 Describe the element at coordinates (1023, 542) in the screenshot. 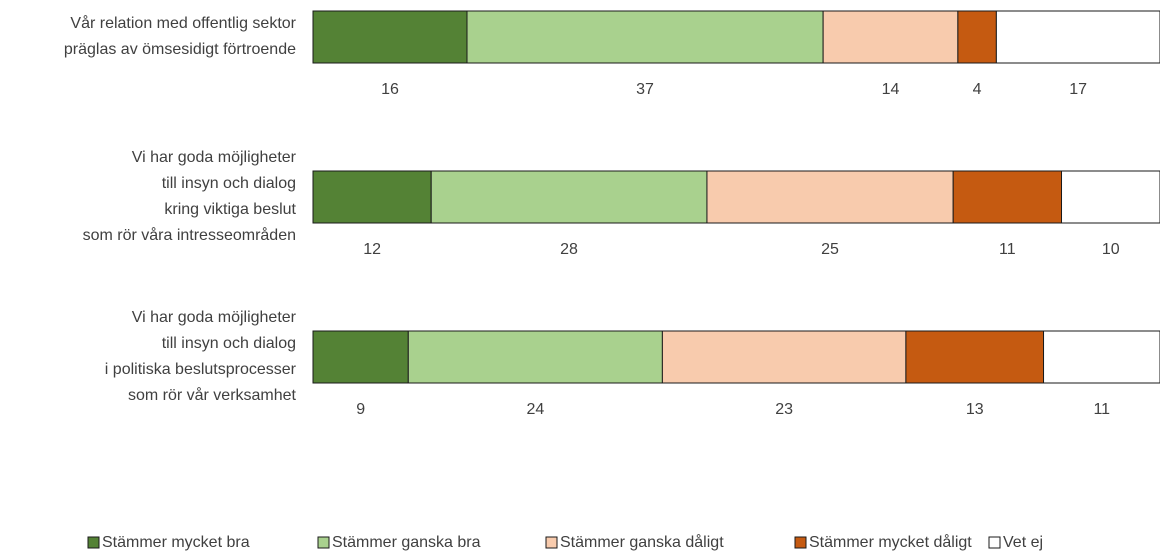

I see `legend-label: Vet ej` at that location.